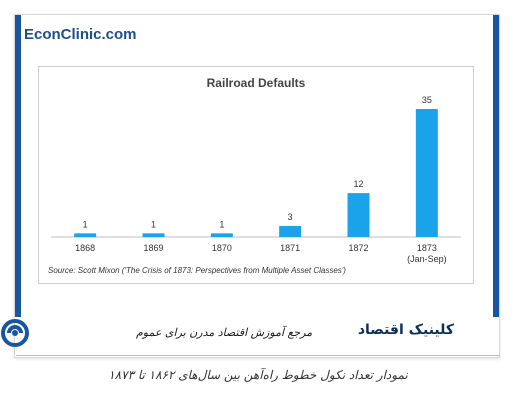  Describe the element at coordinates (85, 224) in the screenshot. I see `data-label-1868: 1` at that location.